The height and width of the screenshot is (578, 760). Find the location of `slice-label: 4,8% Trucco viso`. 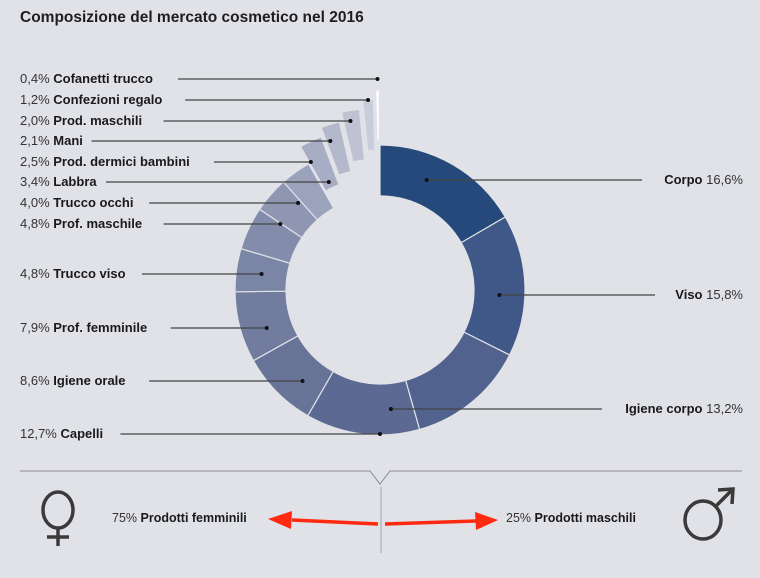

slice-label: 4,8% Trucco viso is located at coordinates (73, 274).